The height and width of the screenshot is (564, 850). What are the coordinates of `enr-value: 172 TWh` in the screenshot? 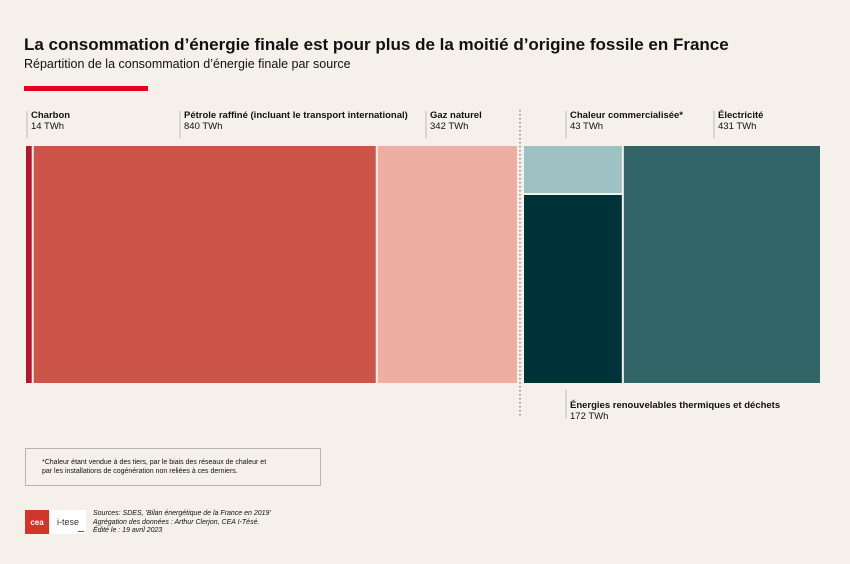 It's located at (589, 416).